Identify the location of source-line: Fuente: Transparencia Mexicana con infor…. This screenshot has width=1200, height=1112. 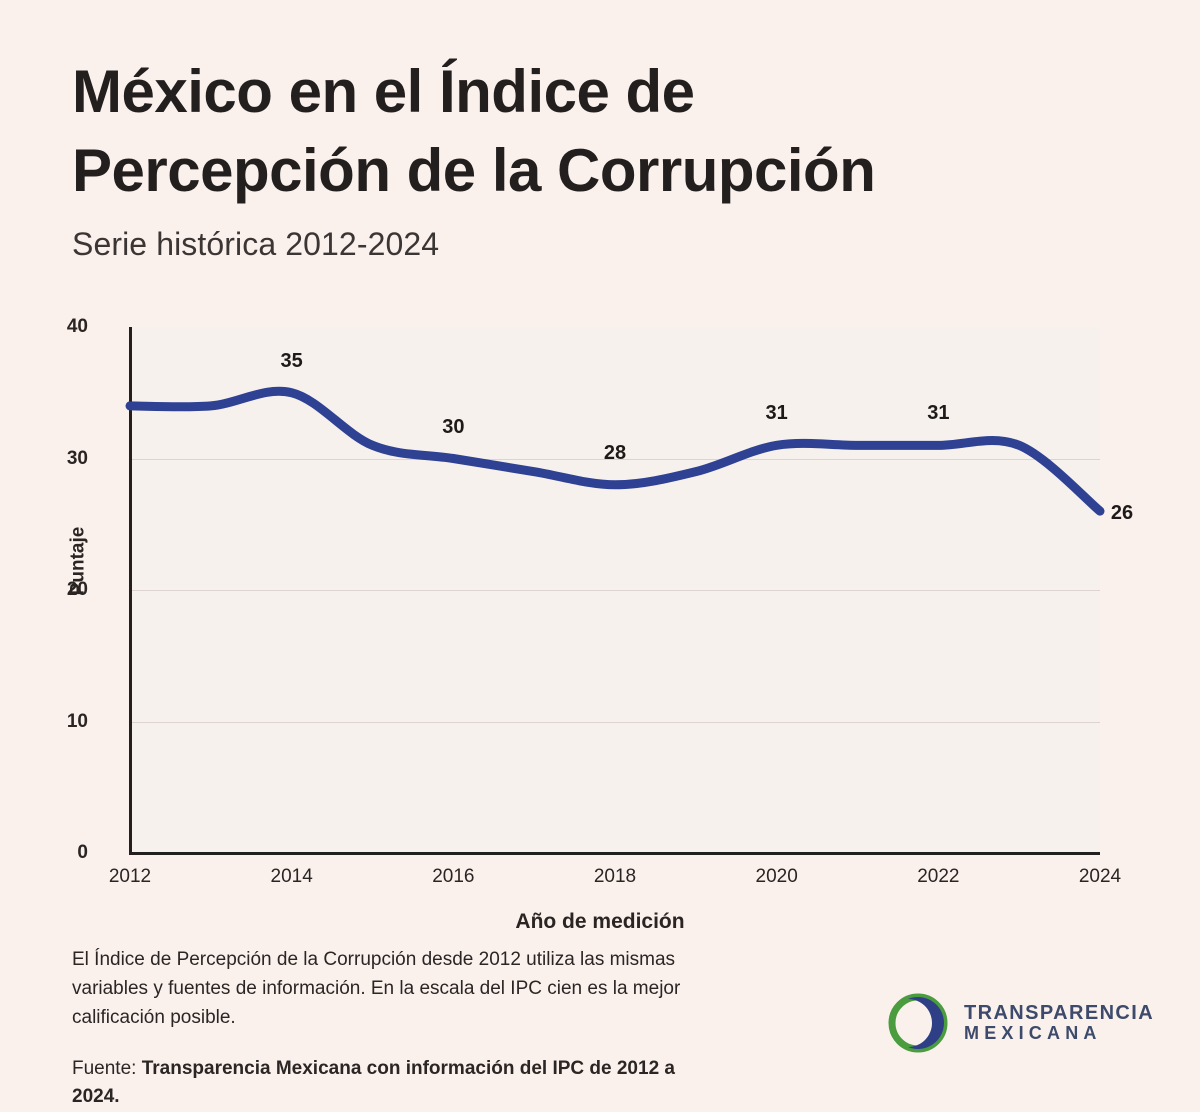
(392, 1083).